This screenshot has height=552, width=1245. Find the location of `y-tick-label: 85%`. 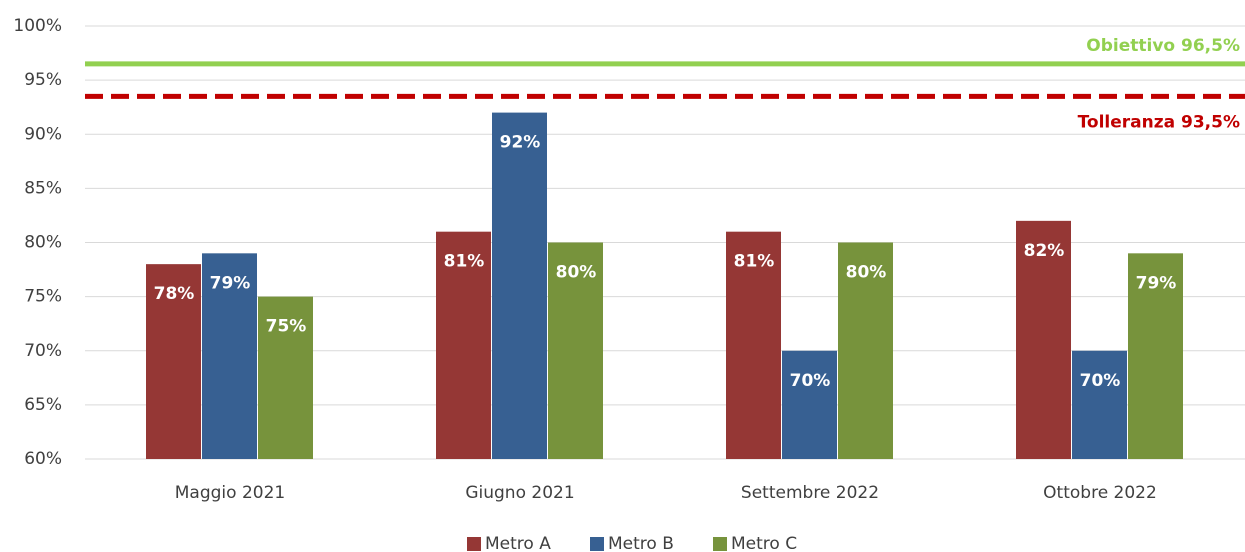

y-tick-label: 85% is located at coordinates (43, 188).